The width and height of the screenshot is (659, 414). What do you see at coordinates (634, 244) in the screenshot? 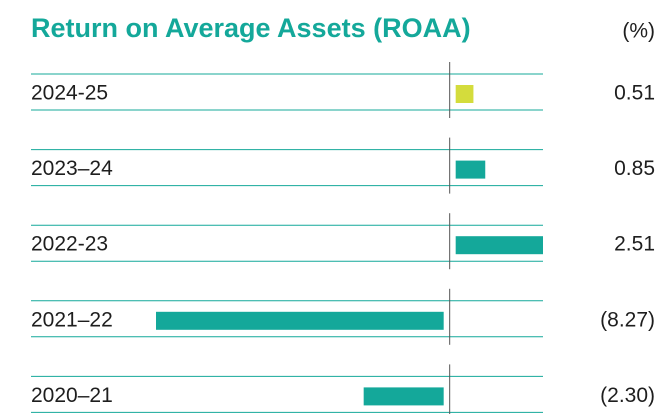
I see `value-label: 2.51` at bounding box center [634, 244].